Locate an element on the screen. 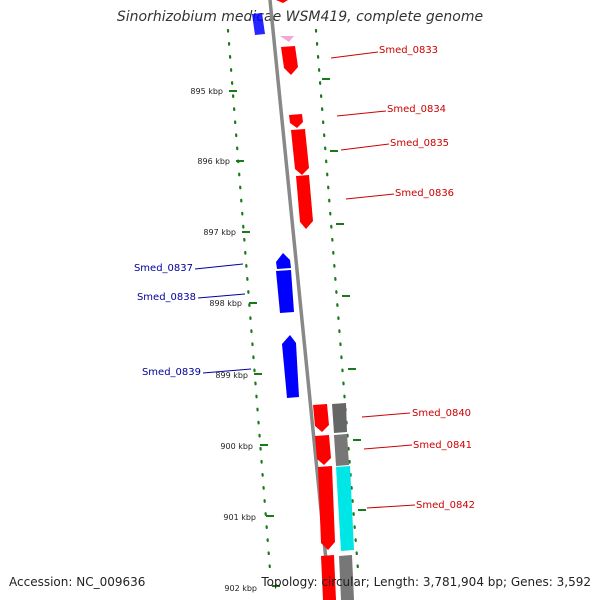  gene-label-smed-0836: Smed_0836 is located at coordinates (424, 193).